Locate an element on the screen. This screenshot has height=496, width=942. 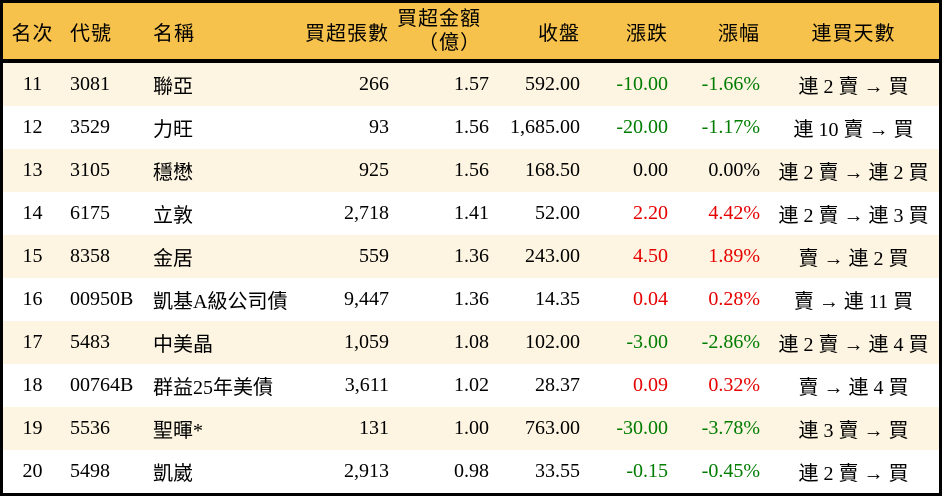
cell-name: 聯亞 is located at coordinates (173, 87).